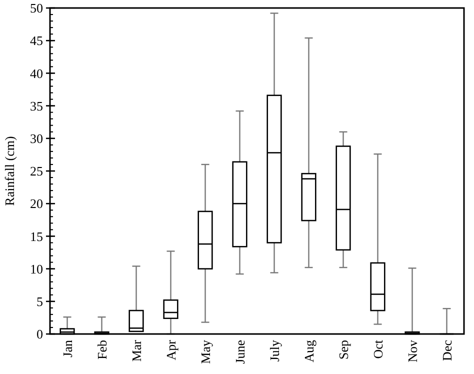 This screenshot has width=474, height=374. Describe the element at coordinates (412, 351) in the screenshot. I see `x-tick-label: Nov` at that location.